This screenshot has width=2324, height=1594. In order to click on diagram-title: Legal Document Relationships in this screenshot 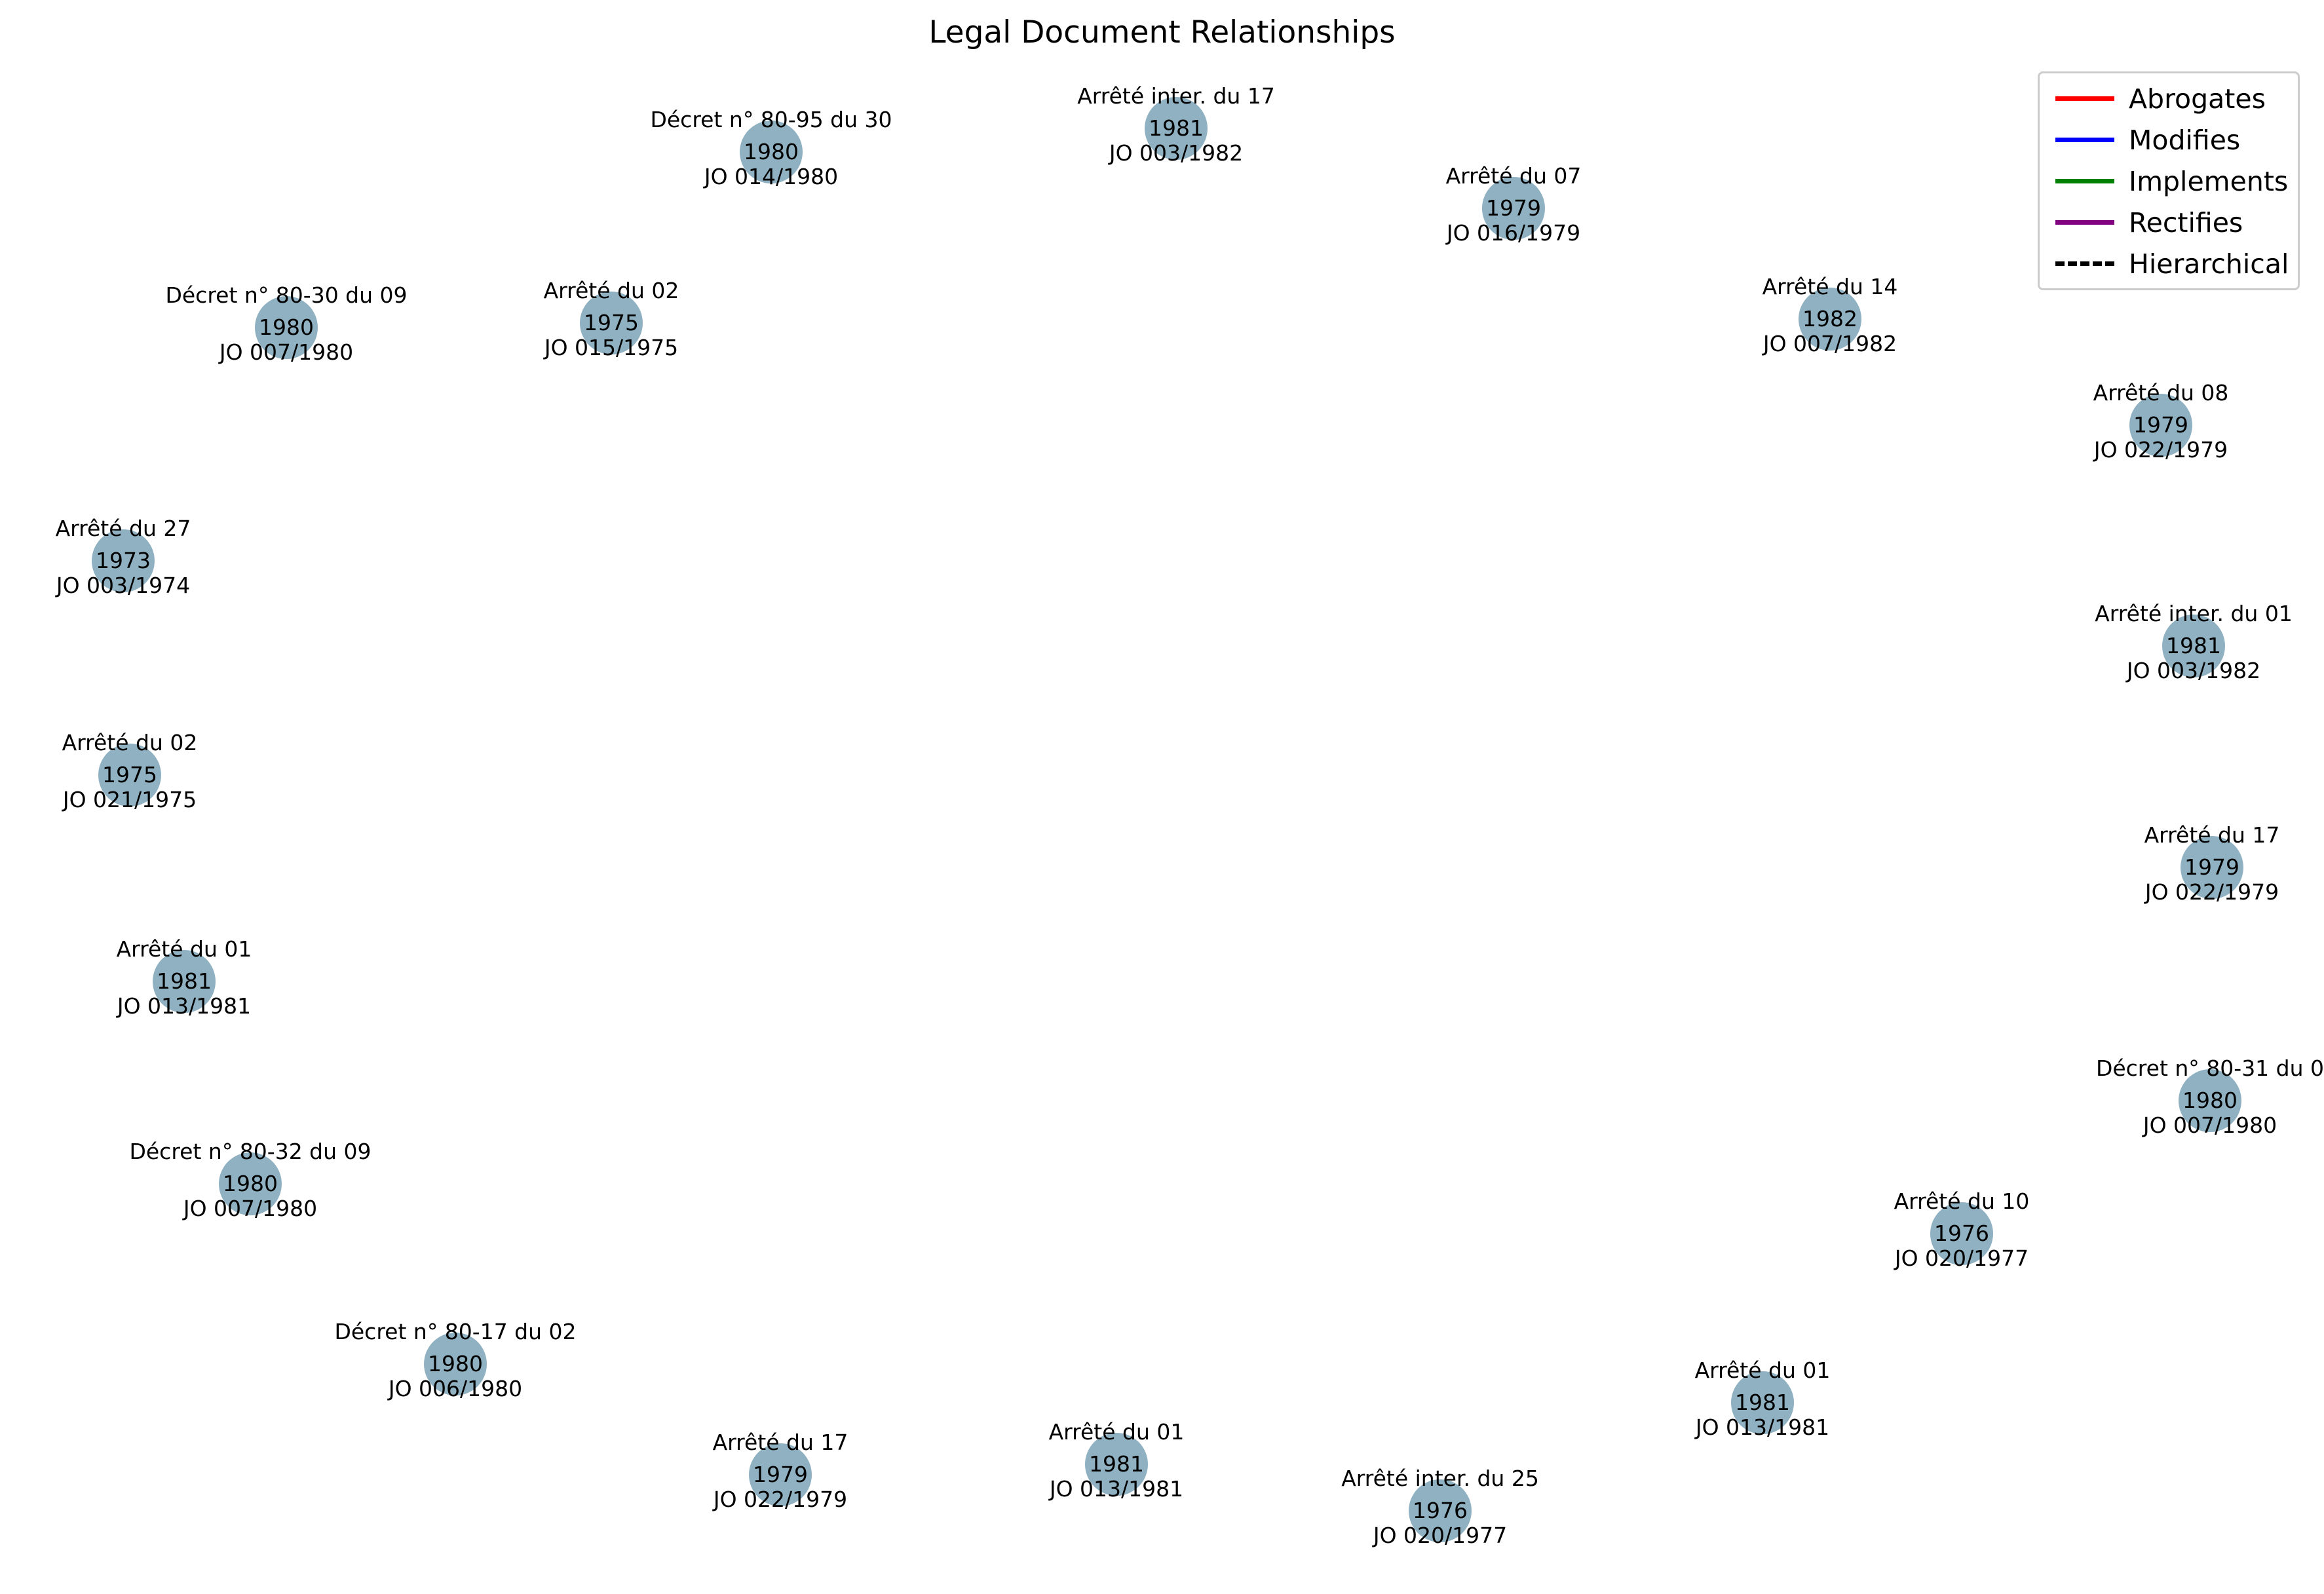, I will do `click(1162, 32)`.